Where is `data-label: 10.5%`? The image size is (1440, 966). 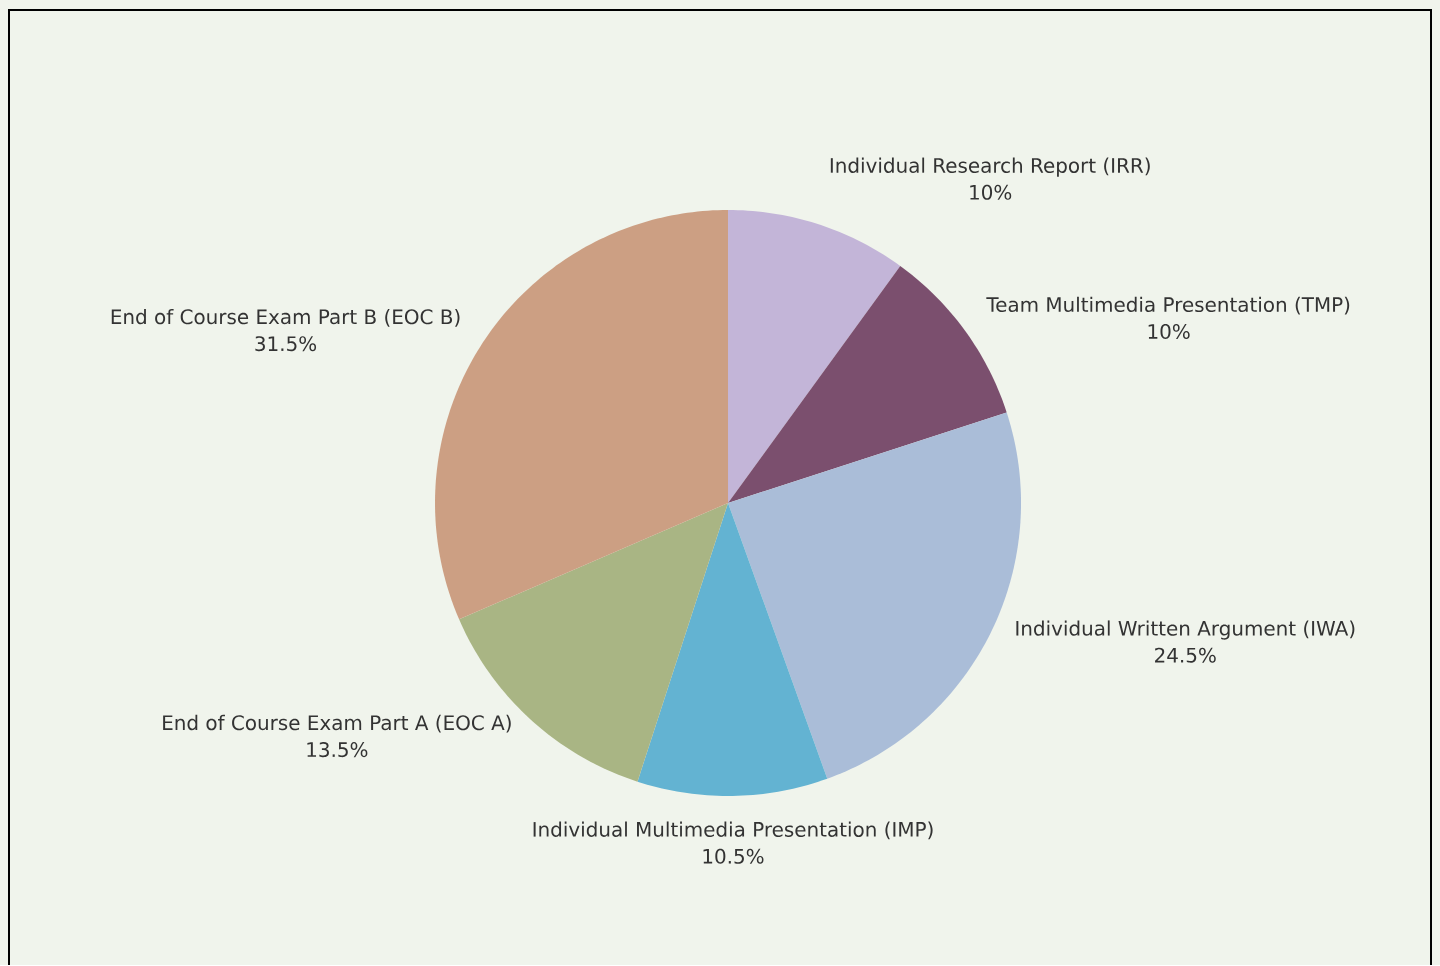 data-label: 10.5% is located at coordinates (733, 856).